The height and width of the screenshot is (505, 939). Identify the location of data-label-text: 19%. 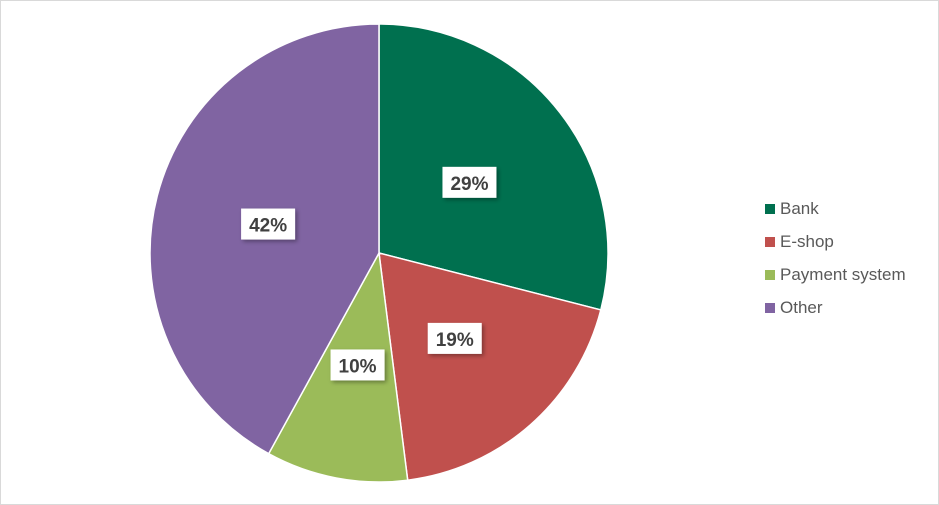
(455, 340).